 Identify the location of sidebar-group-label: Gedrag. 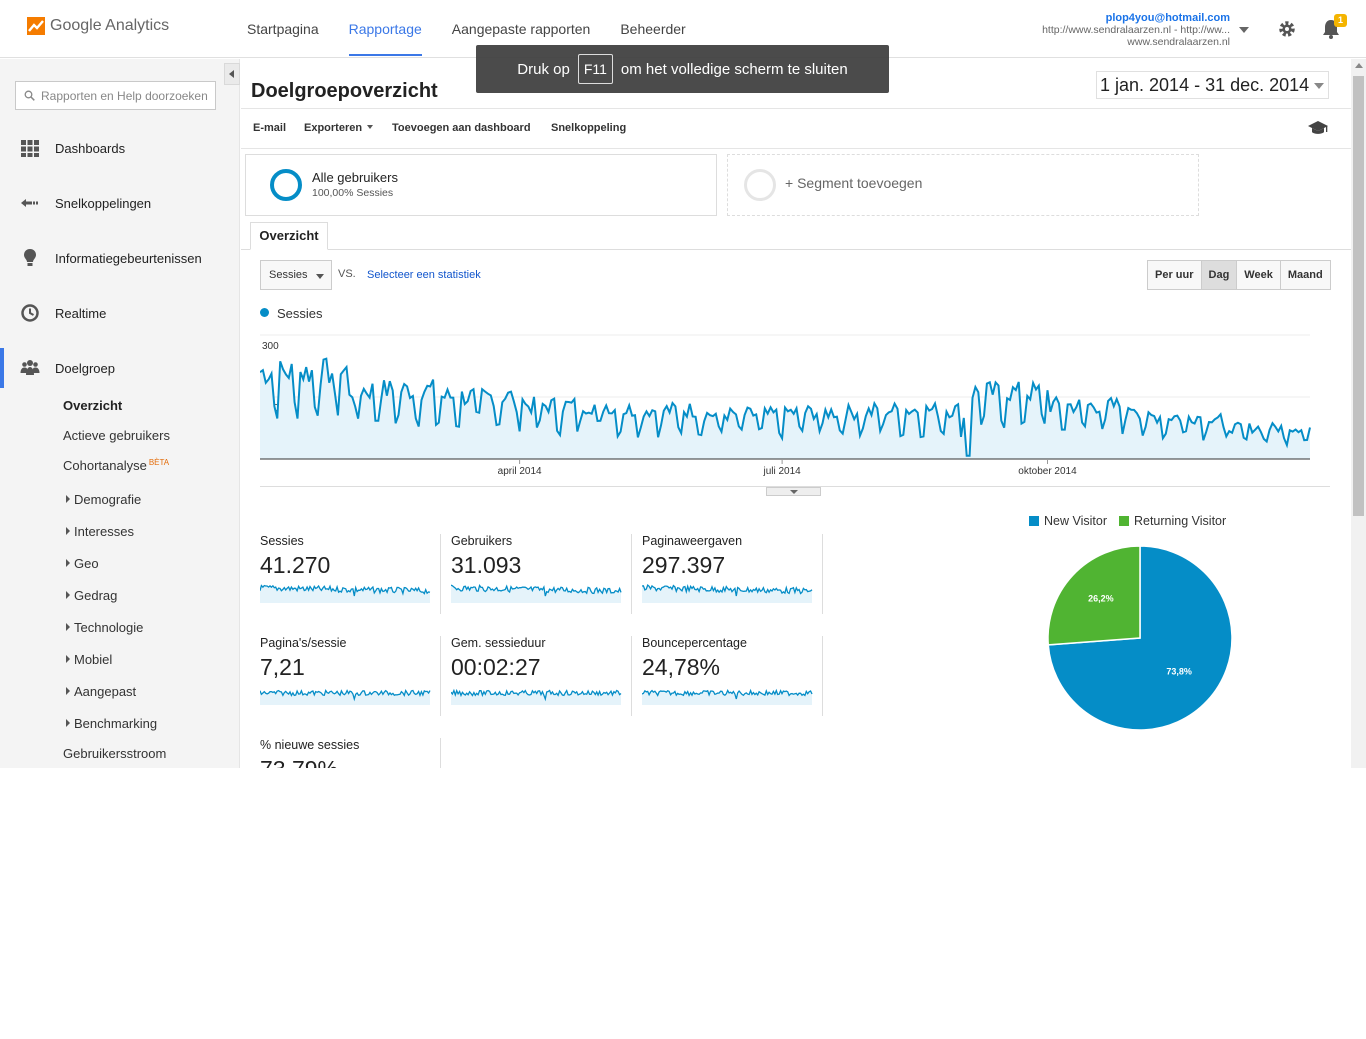
(96, 595).